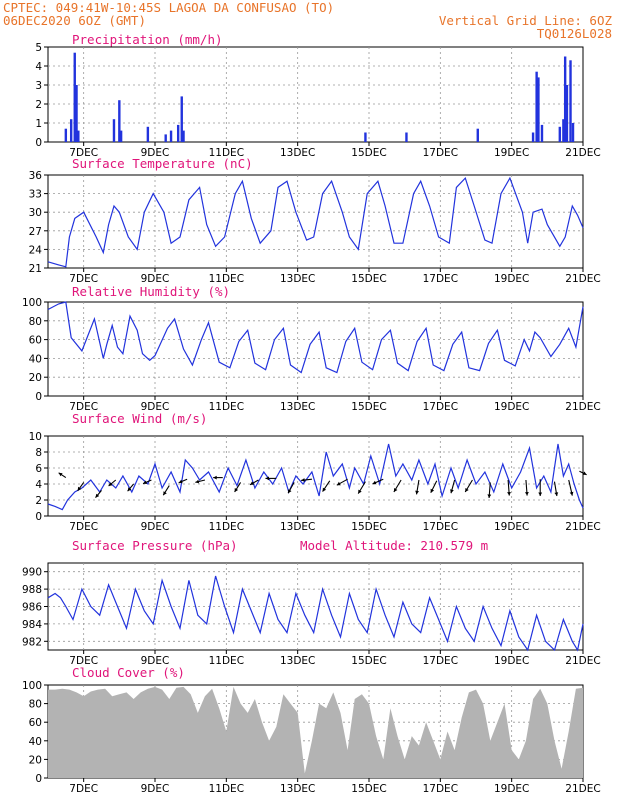 The image size is (618, 800). Describe the element at coordinates (35, 742) in the screenshot. I see `y-tick-label: 40` at that location.